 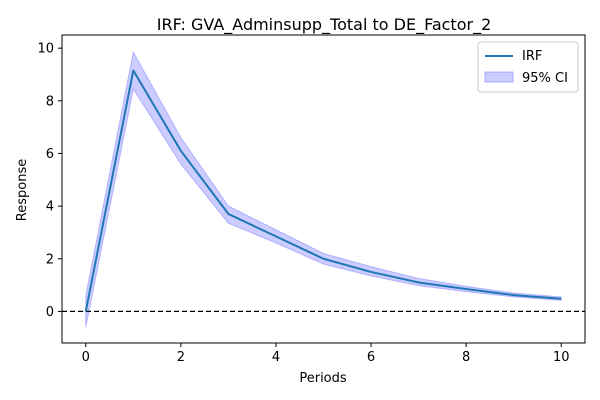 What do you see at coordinates (50, 154) in the screenshot?
I see `y-tick-label: 6` at bounding box center [50, 154].